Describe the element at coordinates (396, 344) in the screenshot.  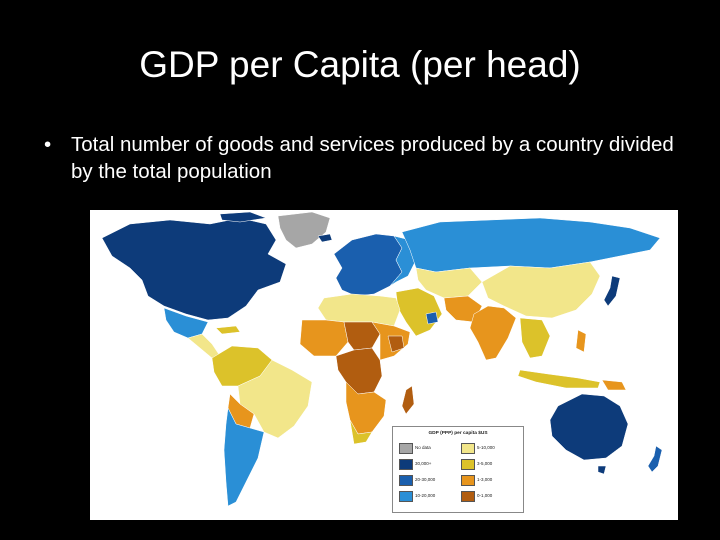
I see `region-ethiopia` at that location.